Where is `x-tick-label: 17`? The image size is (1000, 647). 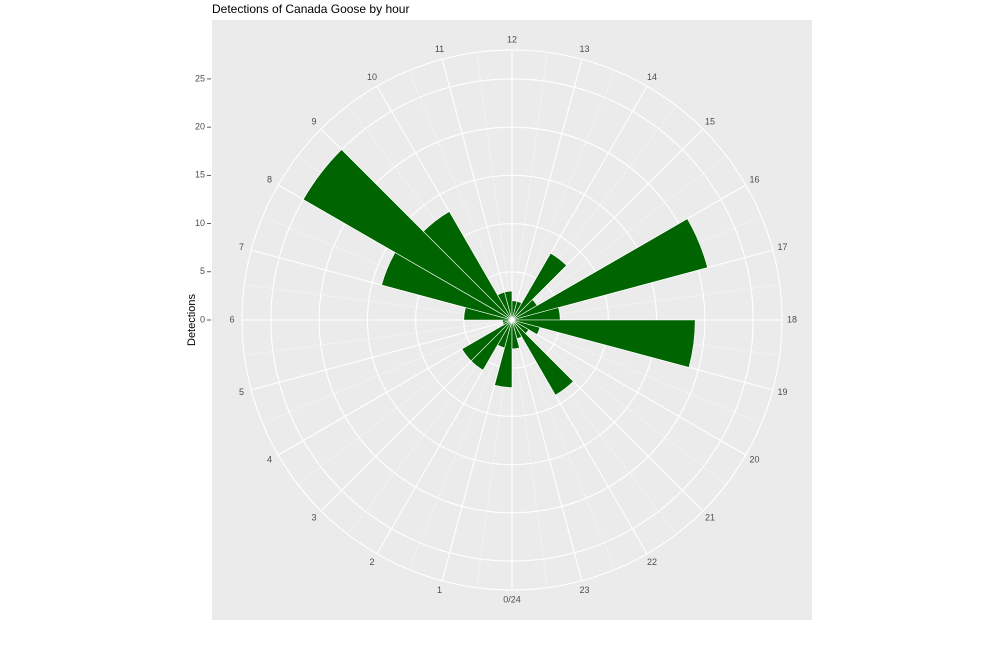
x-tick-label: 17 is located at coordinates (782, 247).